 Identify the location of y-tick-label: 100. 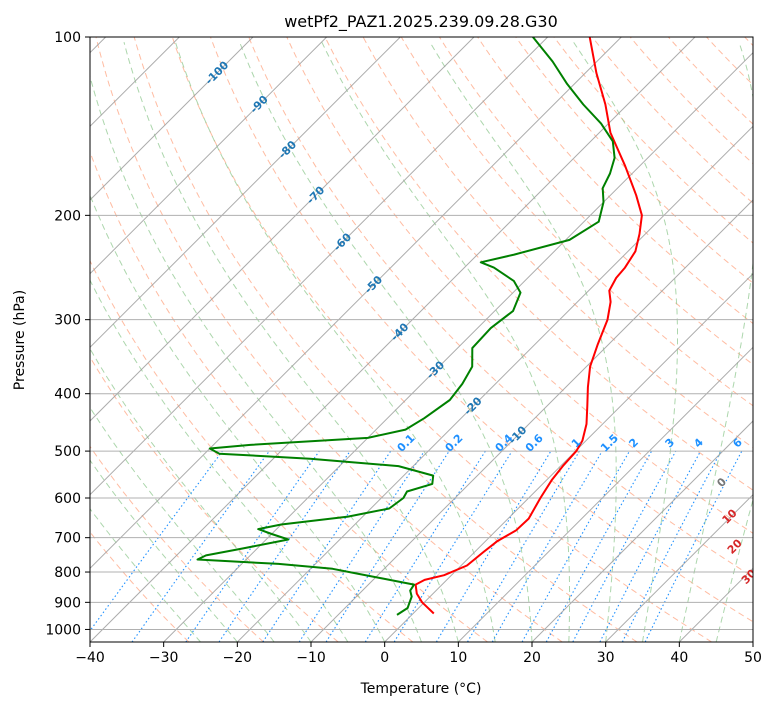
(67, 38).